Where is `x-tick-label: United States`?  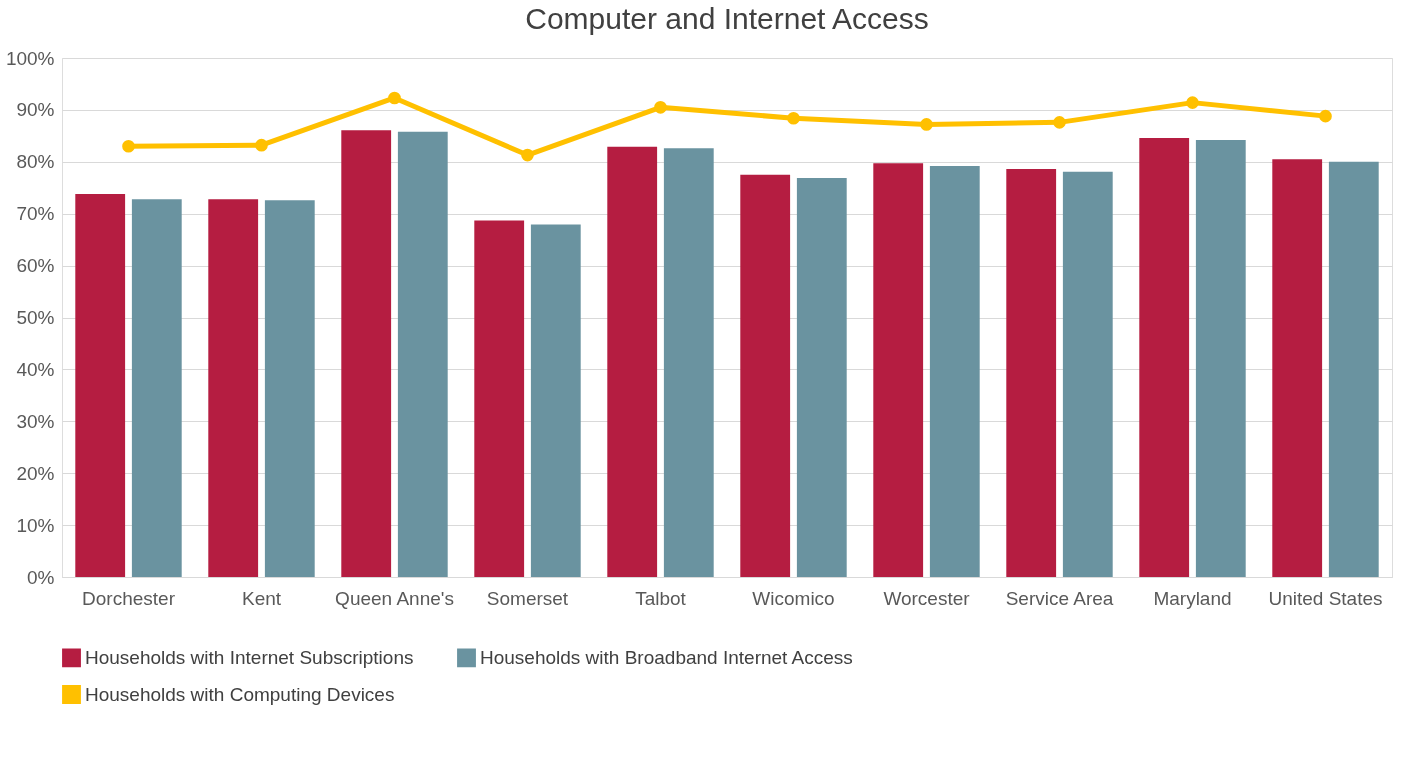
x-tick-label: United States is located at coordinates (1325, 598).